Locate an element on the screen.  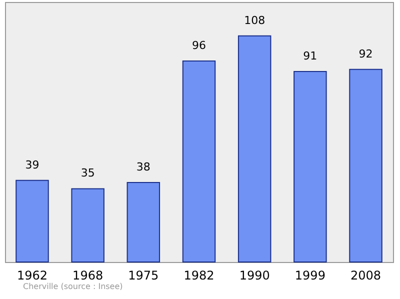
data-label: 108 is located at coordinates (255, 20).